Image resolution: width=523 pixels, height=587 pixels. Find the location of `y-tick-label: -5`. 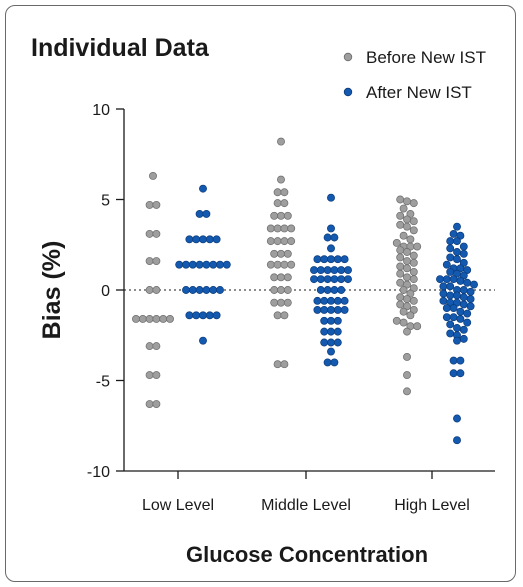

y-tick-label: -5 is located at coordinates (103, 382).